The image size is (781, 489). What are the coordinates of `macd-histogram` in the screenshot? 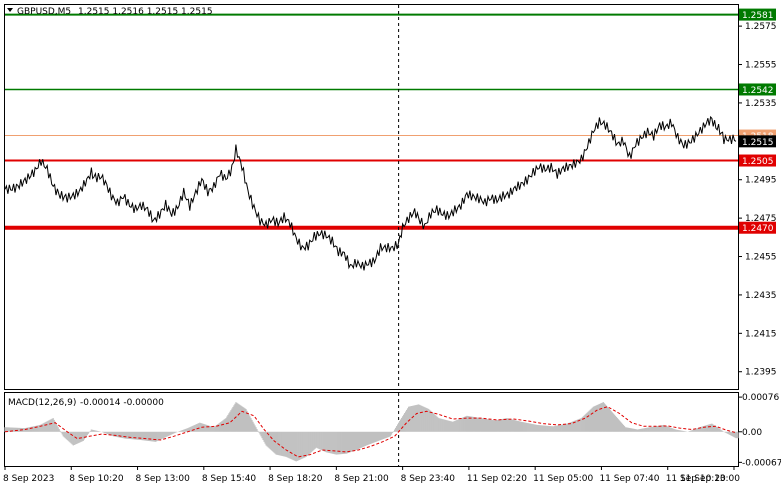 It's located at (371, 432).